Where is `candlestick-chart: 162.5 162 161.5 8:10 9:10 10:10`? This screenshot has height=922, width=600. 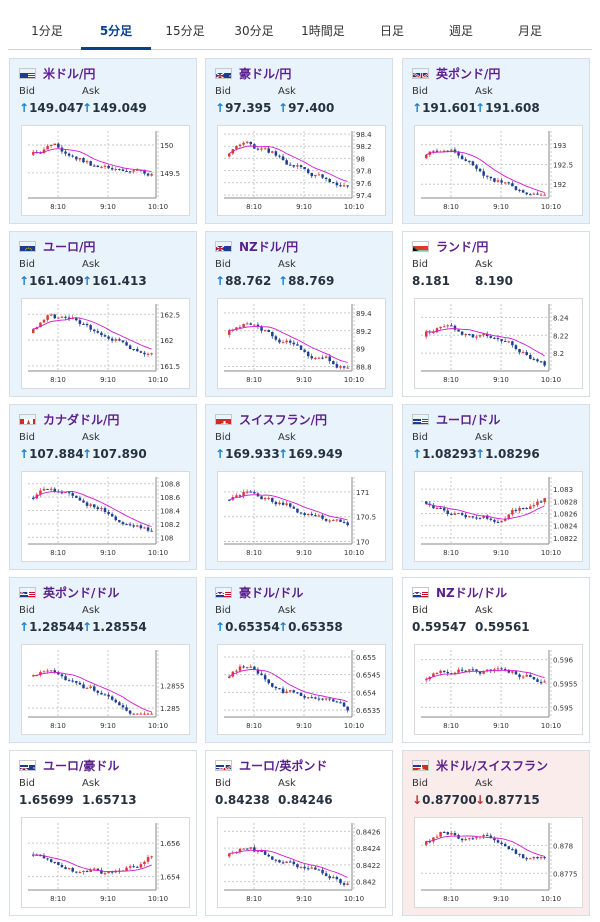 candlestick-chart: 162.5 162 161.5 8:10 9:10 10:10 is located at coordinates (105, 343).